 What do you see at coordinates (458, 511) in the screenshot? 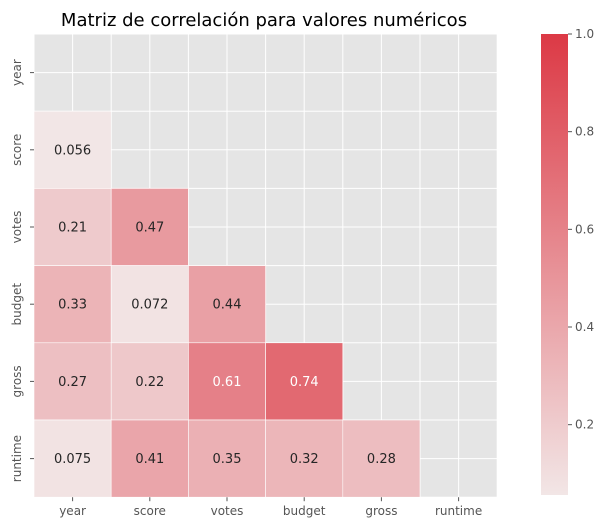
I see `x-tick-label: runtime` at bounding box center [458, 511].